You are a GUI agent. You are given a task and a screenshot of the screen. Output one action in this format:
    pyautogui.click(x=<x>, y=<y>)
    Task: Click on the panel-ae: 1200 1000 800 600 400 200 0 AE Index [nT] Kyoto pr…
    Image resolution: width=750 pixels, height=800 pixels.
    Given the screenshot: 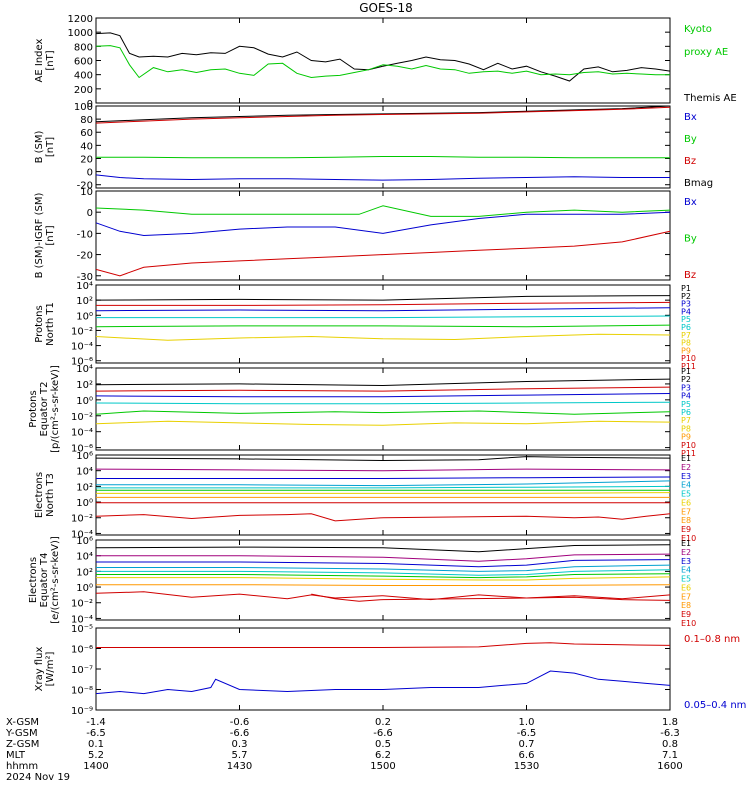 What is the action you would take?
    pyautogui.click(x=385, y=62)
    